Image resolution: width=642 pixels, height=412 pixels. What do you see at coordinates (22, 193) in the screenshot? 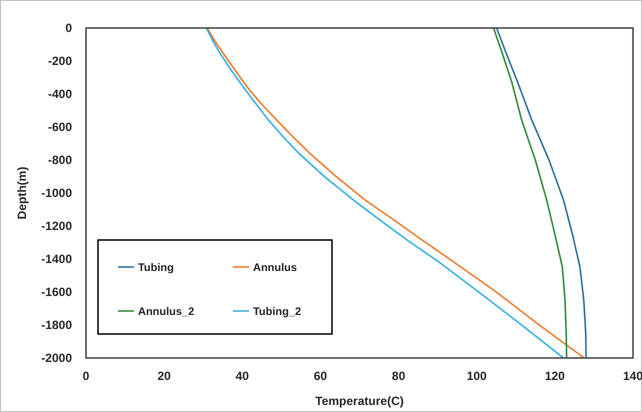
I see `y-axis-title: Depth(m)` at bounding box center [22, 193].